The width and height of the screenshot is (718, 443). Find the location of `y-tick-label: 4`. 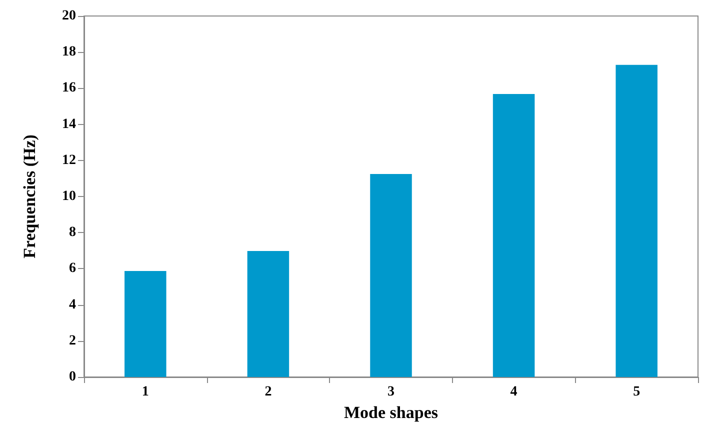

y-tick-label: 4 is located at coordinates (72, 304).